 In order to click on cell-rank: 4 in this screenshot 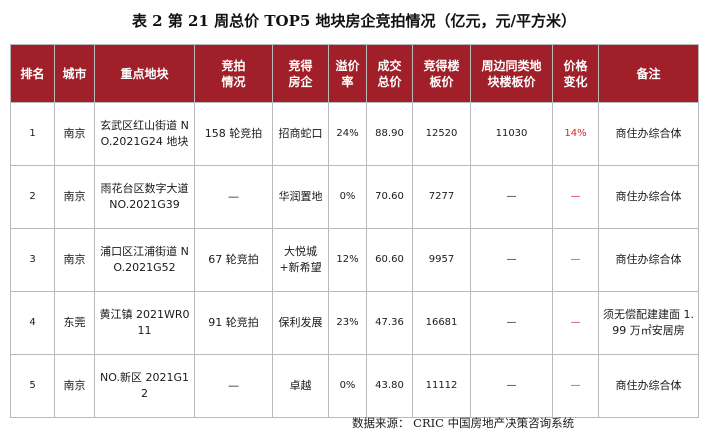, I will do `click(32, 323)`.